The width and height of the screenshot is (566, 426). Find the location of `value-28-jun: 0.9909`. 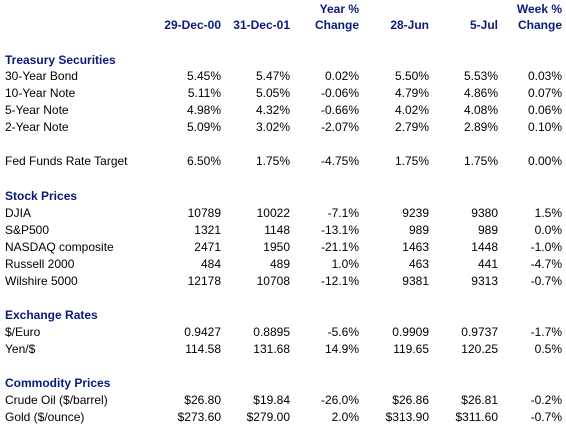

value-28-jun: 0.9909 is located at coordinates (410, 332).